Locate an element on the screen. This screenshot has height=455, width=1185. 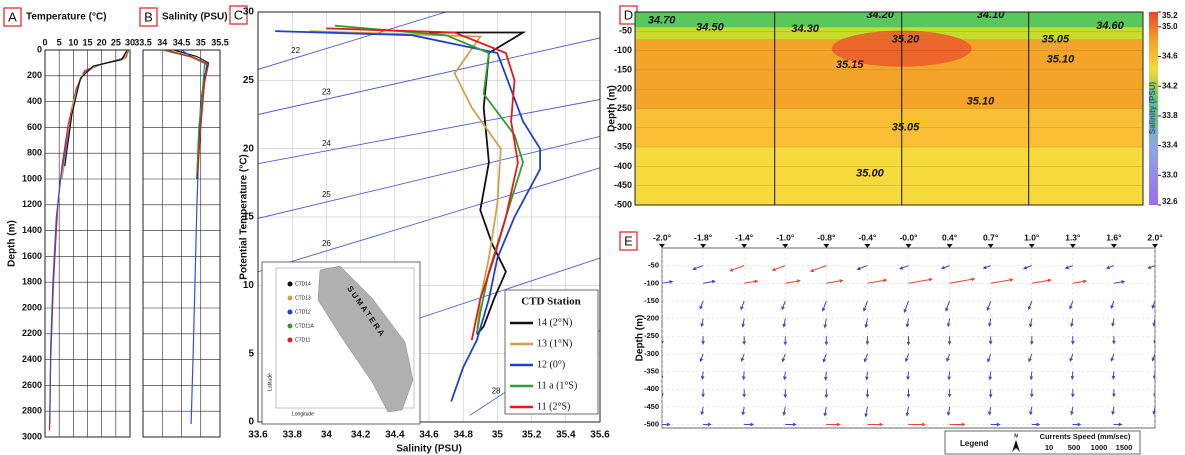
y-tick-label: -400 is located at coordinates (623, 166).